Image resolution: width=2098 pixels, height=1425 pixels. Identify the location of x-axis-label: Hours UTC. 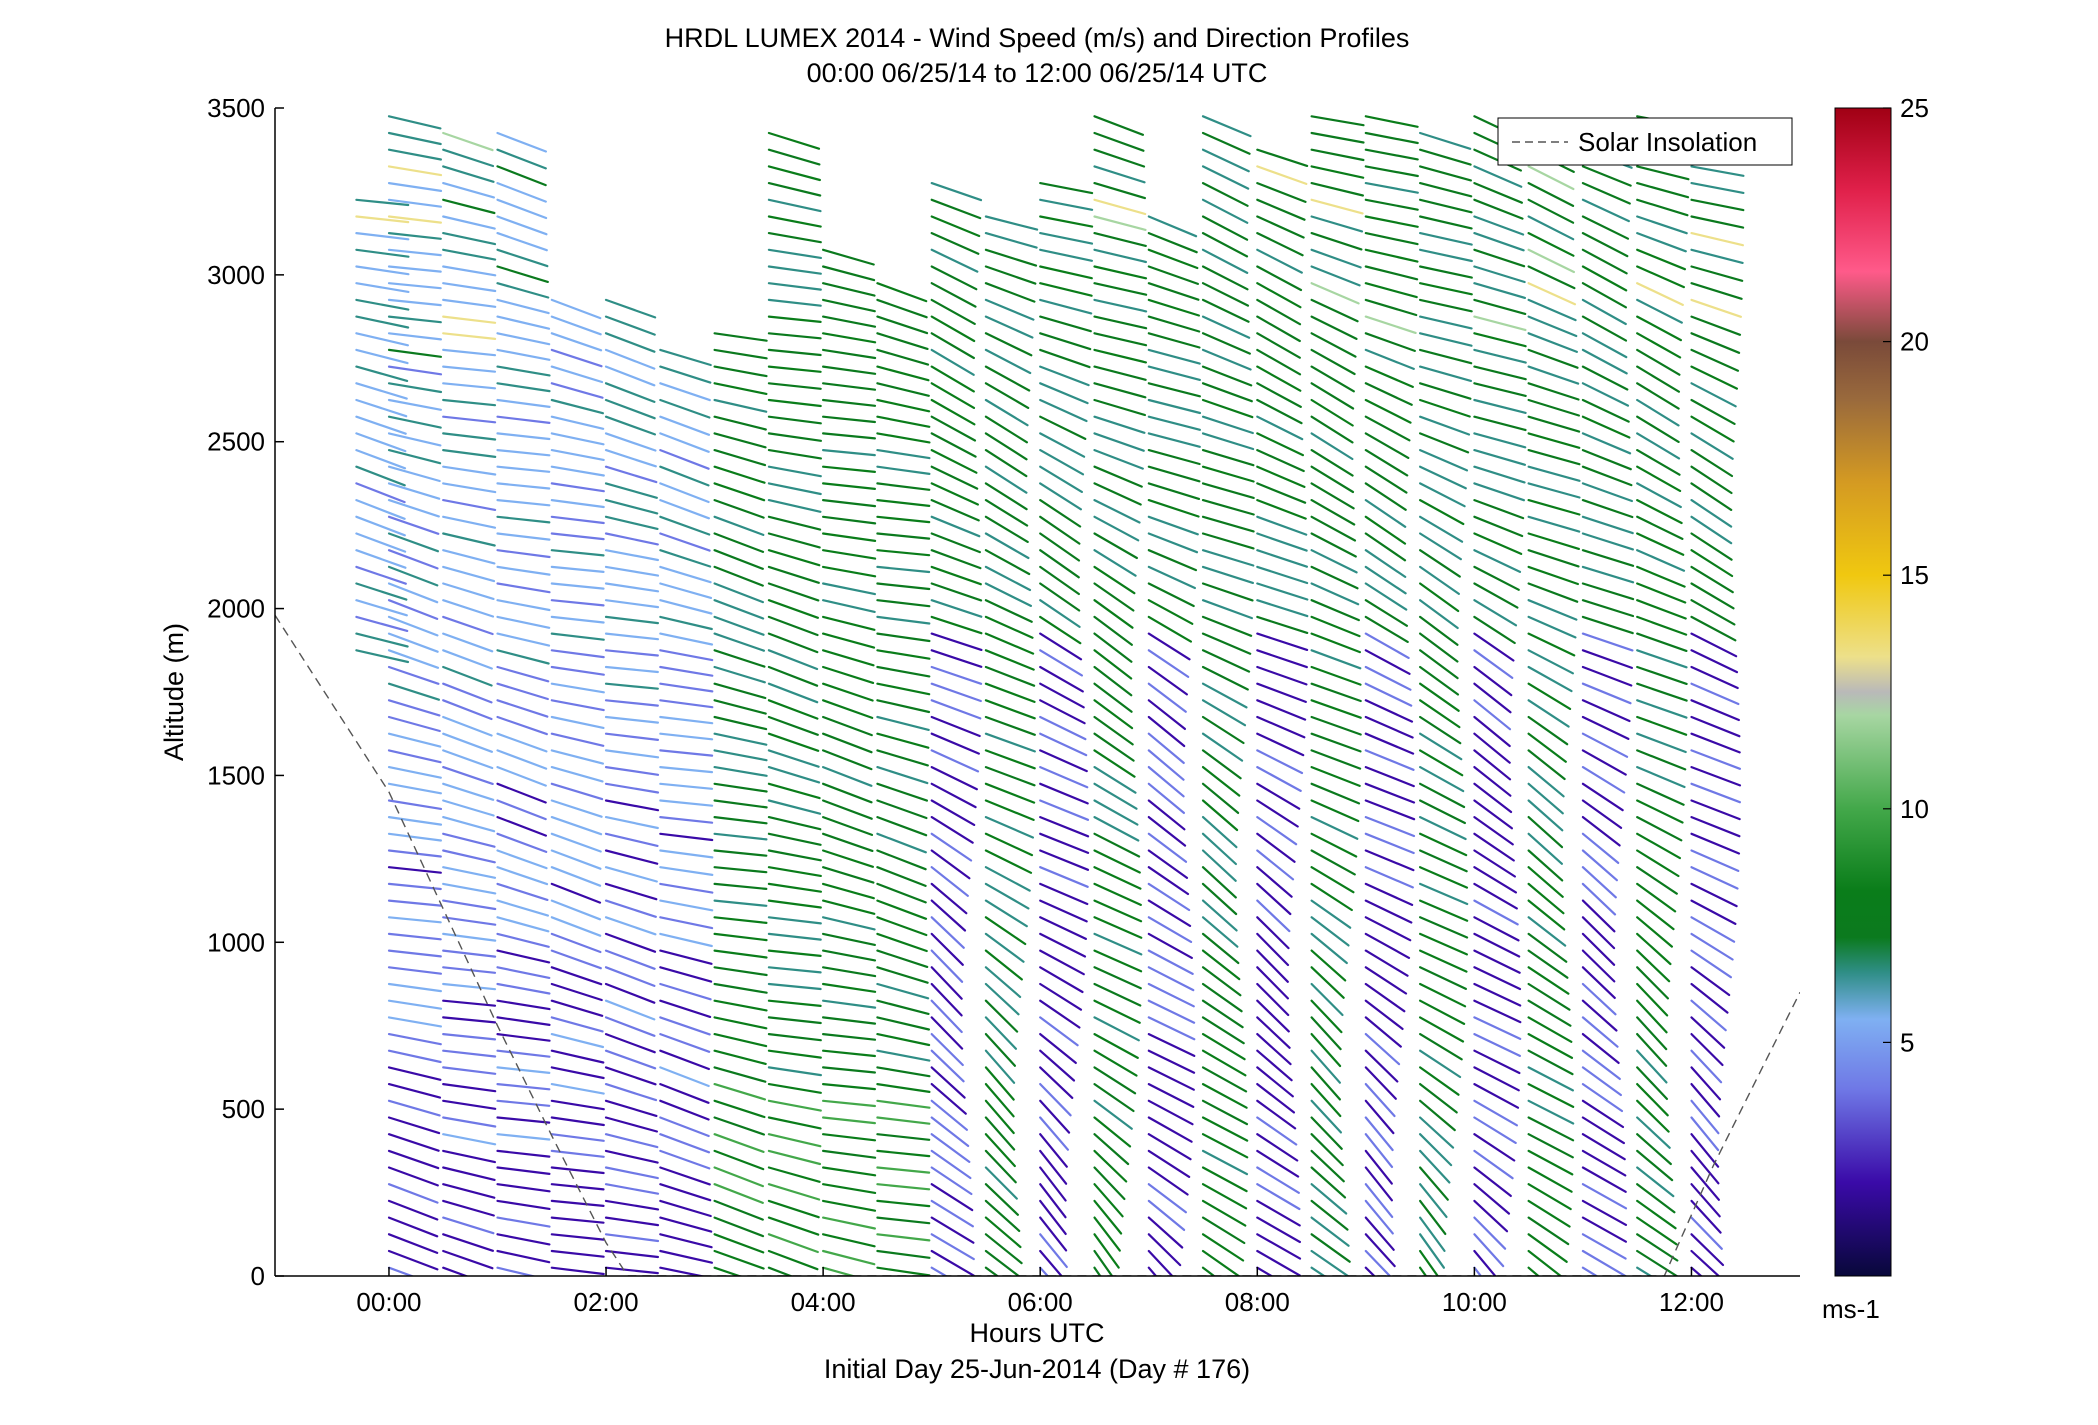
(1036, 1333).